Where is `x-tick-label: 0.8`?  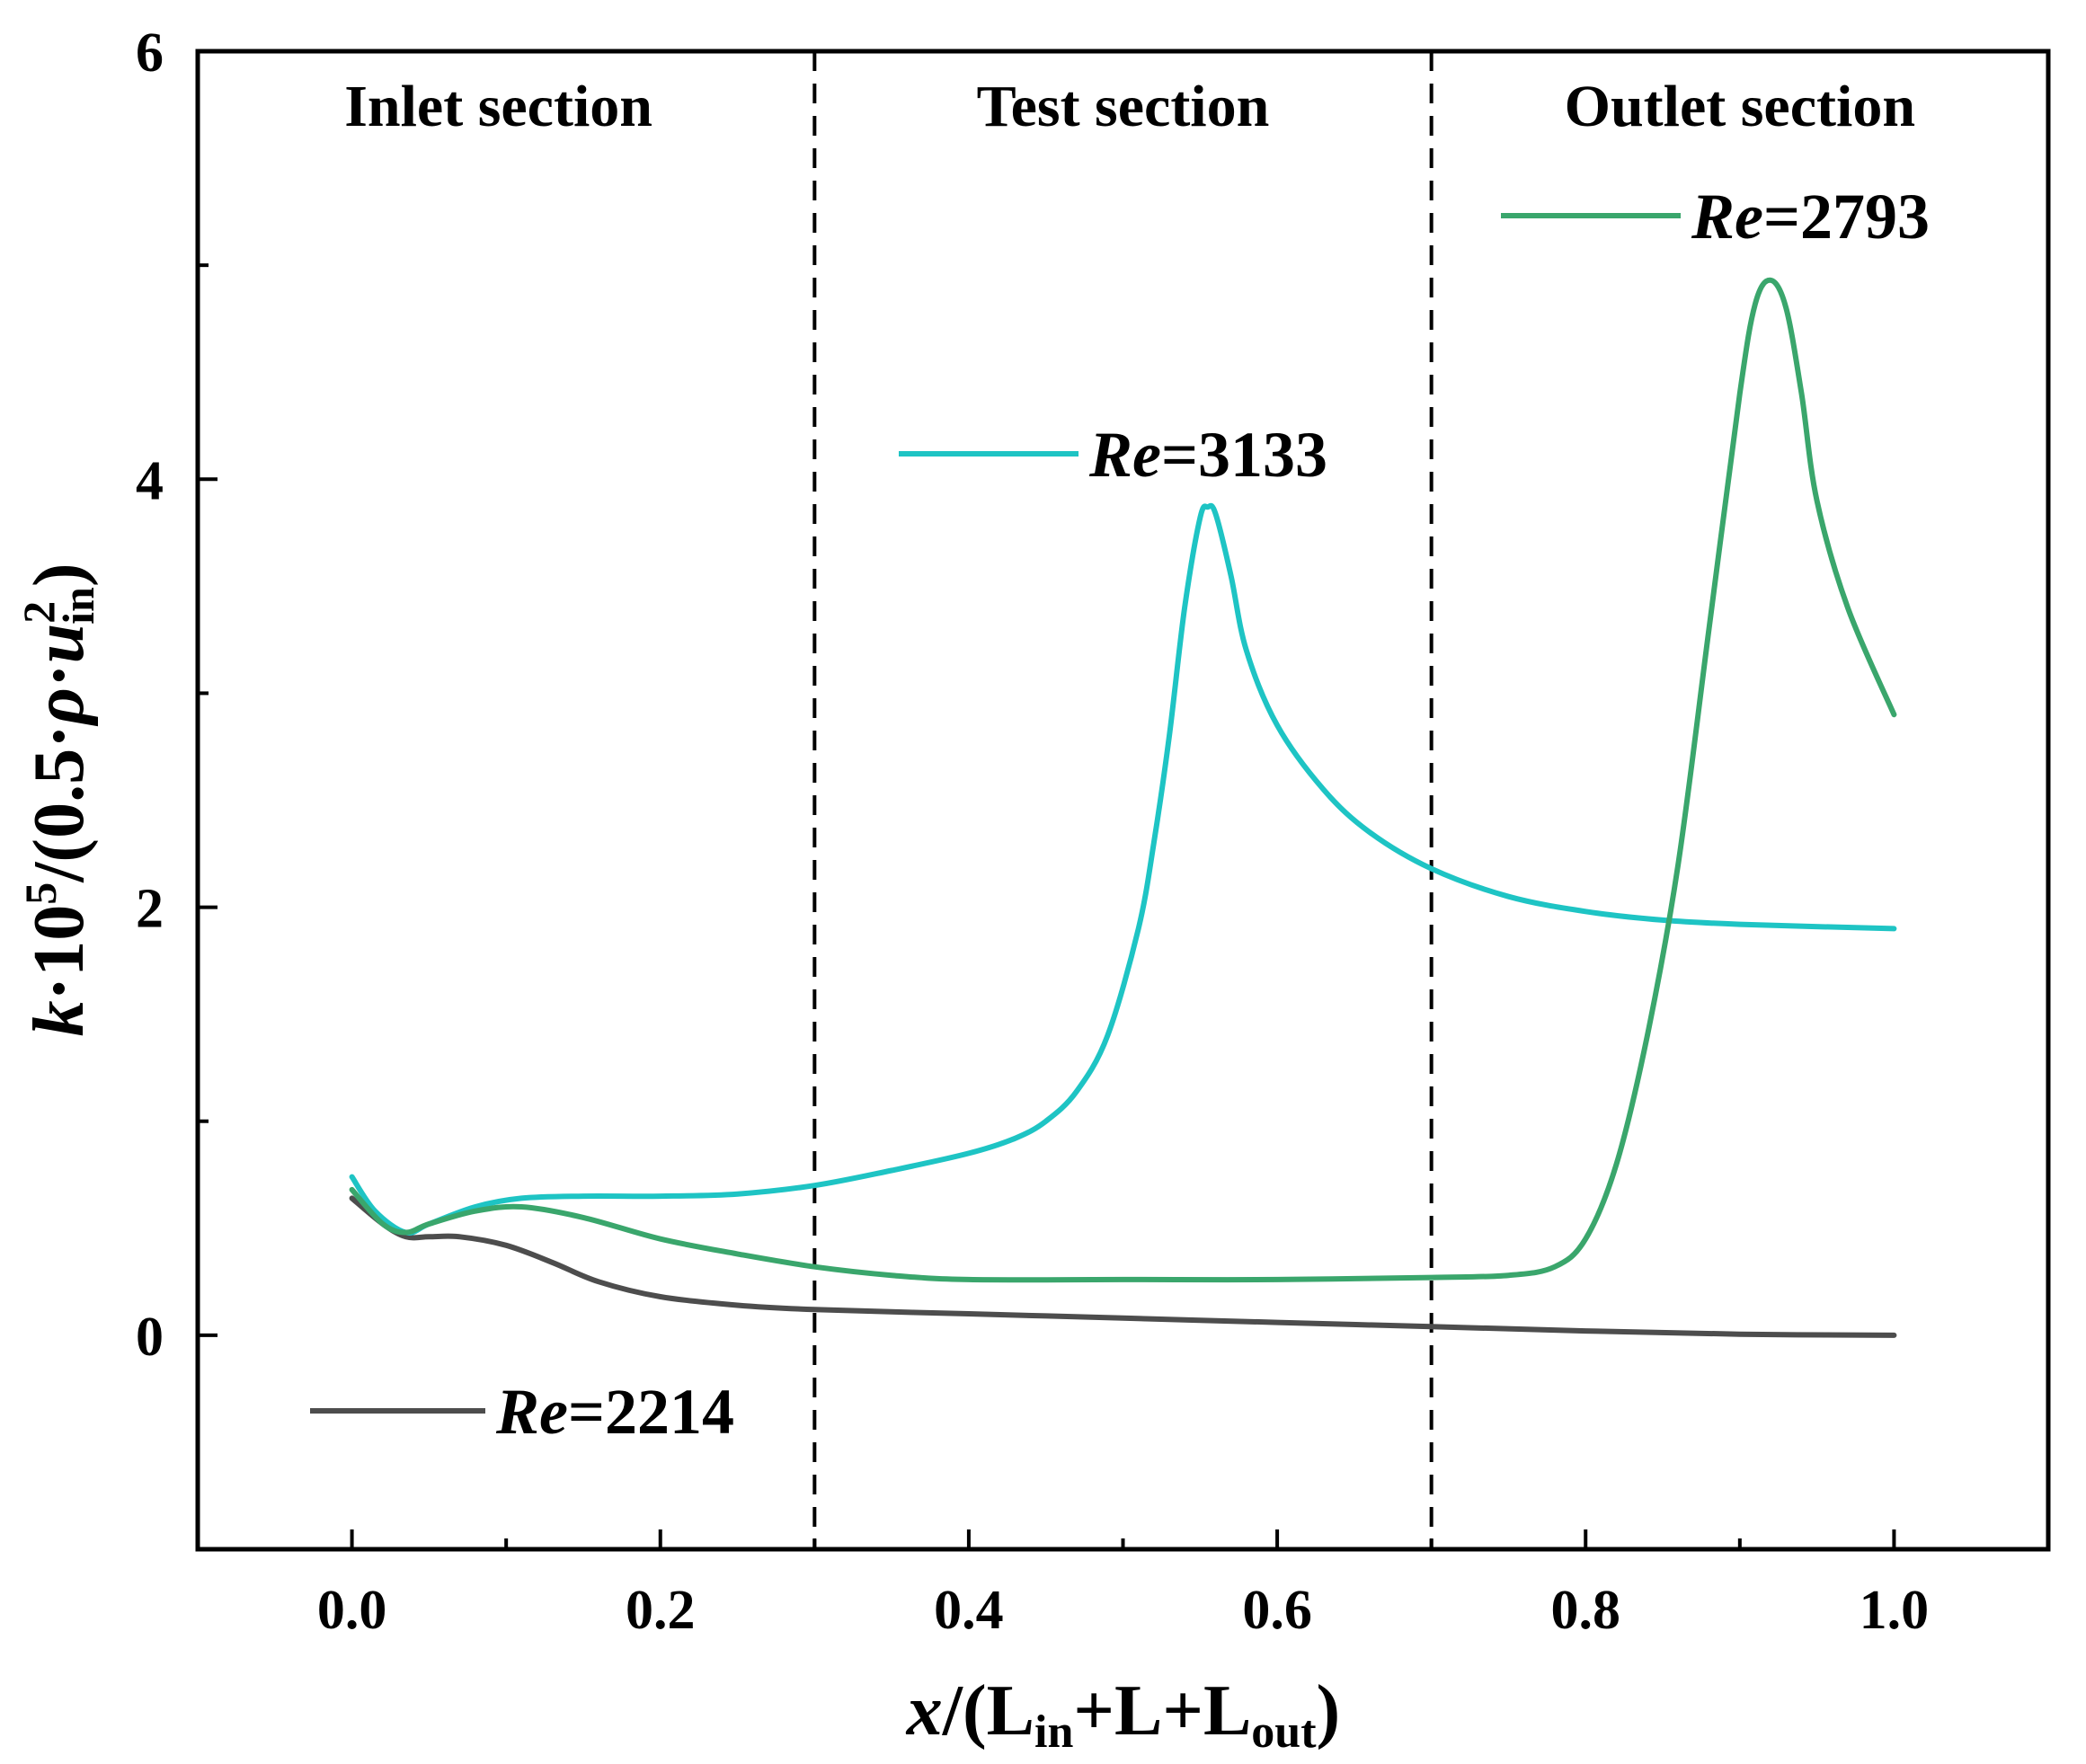 x-tick-label: 0.8 is located at coordinates (1586, 1611).